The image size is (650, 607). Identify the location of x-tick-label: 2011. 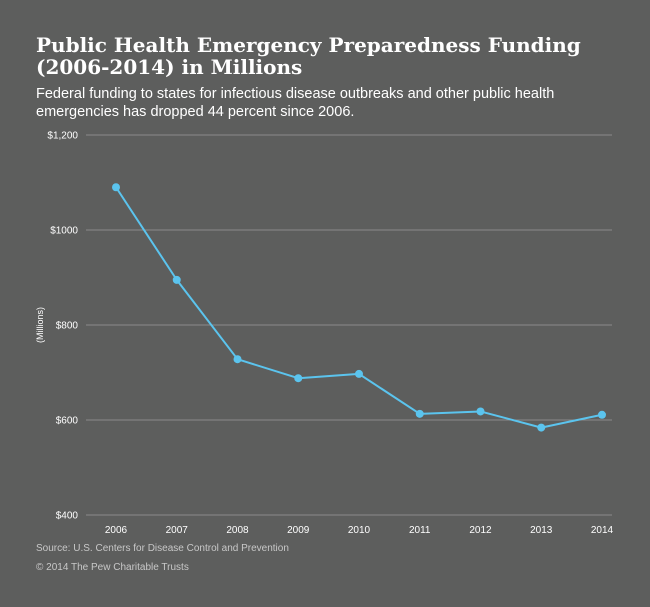
(420, 530).